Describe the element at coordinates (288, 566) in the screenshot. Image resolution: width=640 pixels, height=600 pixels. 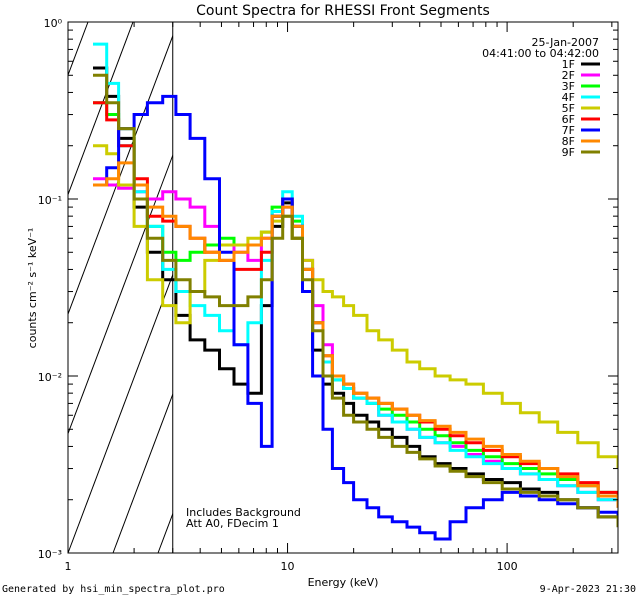
I see `x-tick-label: 10` at that location.